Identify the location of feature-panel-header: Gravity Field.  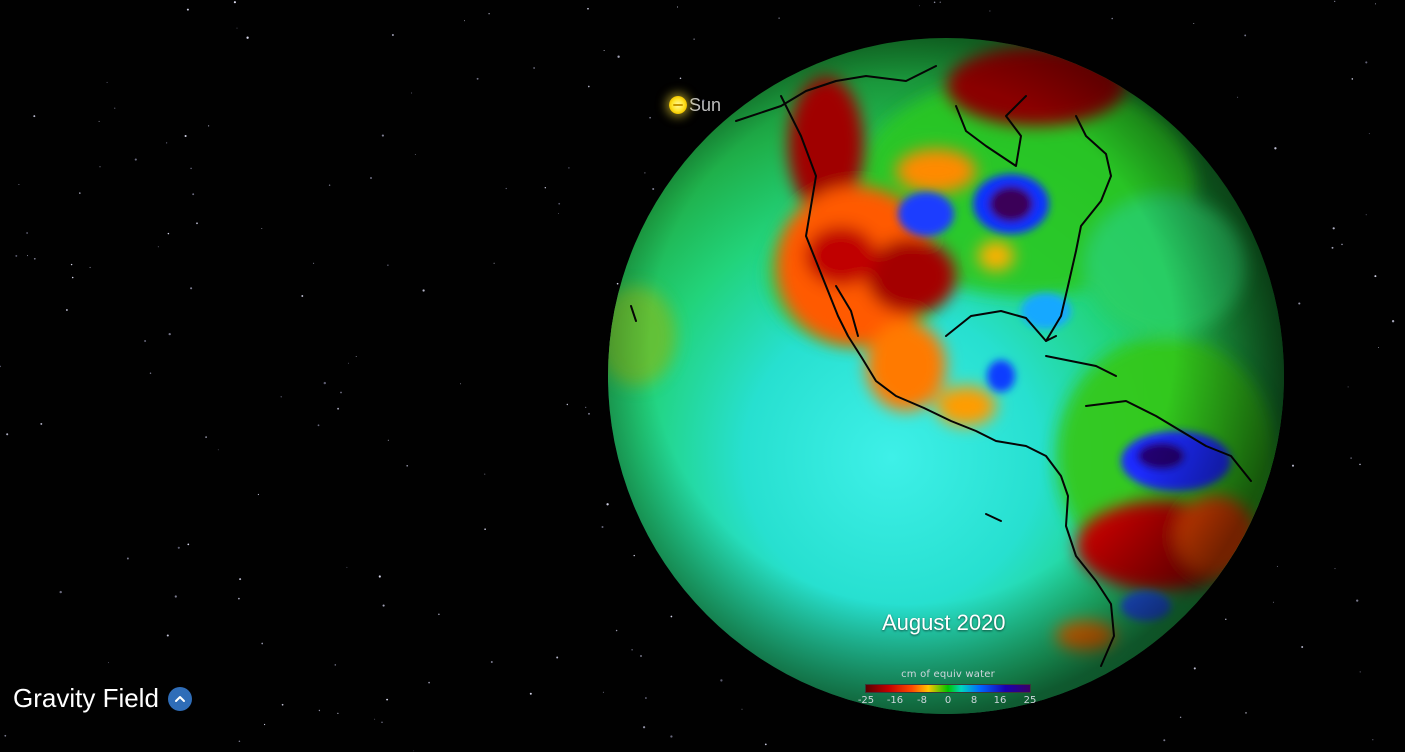
(102, 698).